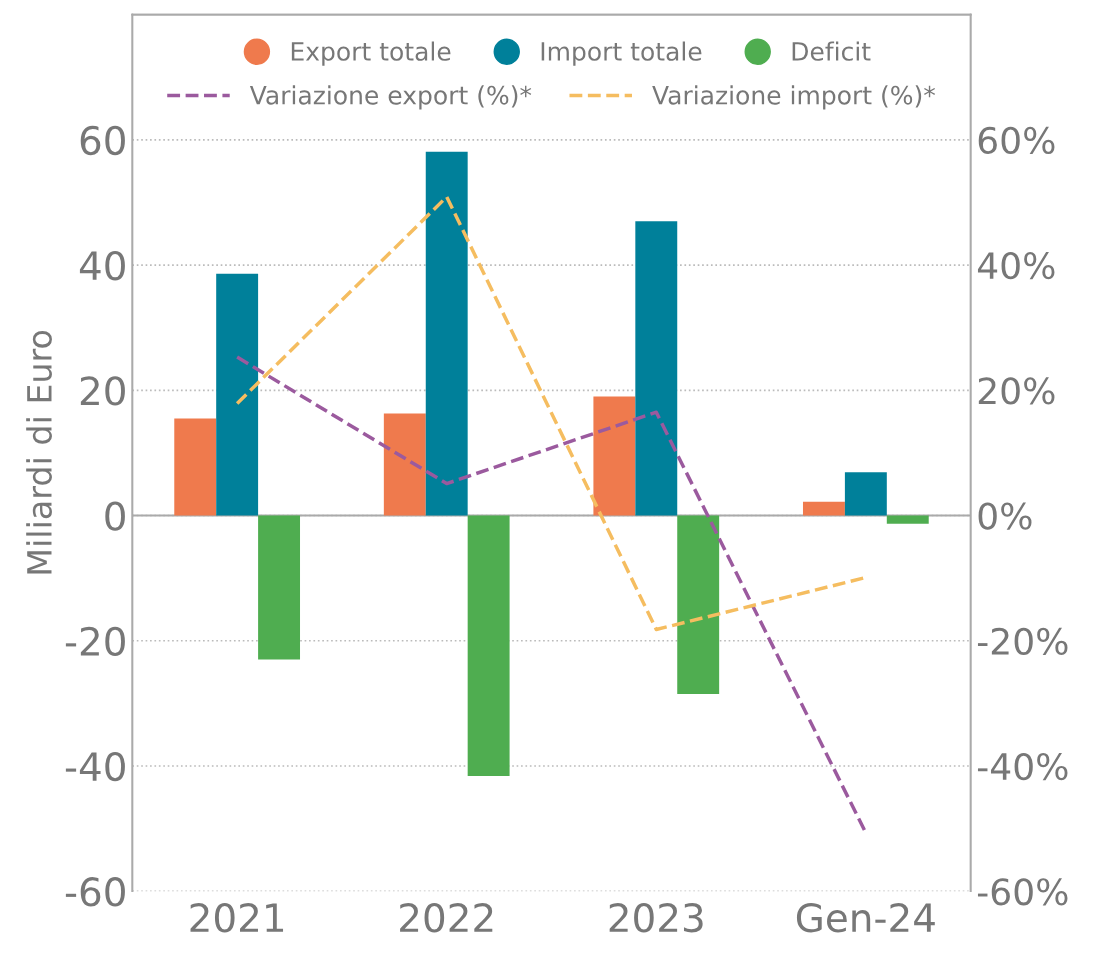 The width and height of the screenshot is (1103, 974). What do you see at coordinates (371, 53) in the screenshot?
I see `legend-label: Export totale` at bounding box center [371, 53].